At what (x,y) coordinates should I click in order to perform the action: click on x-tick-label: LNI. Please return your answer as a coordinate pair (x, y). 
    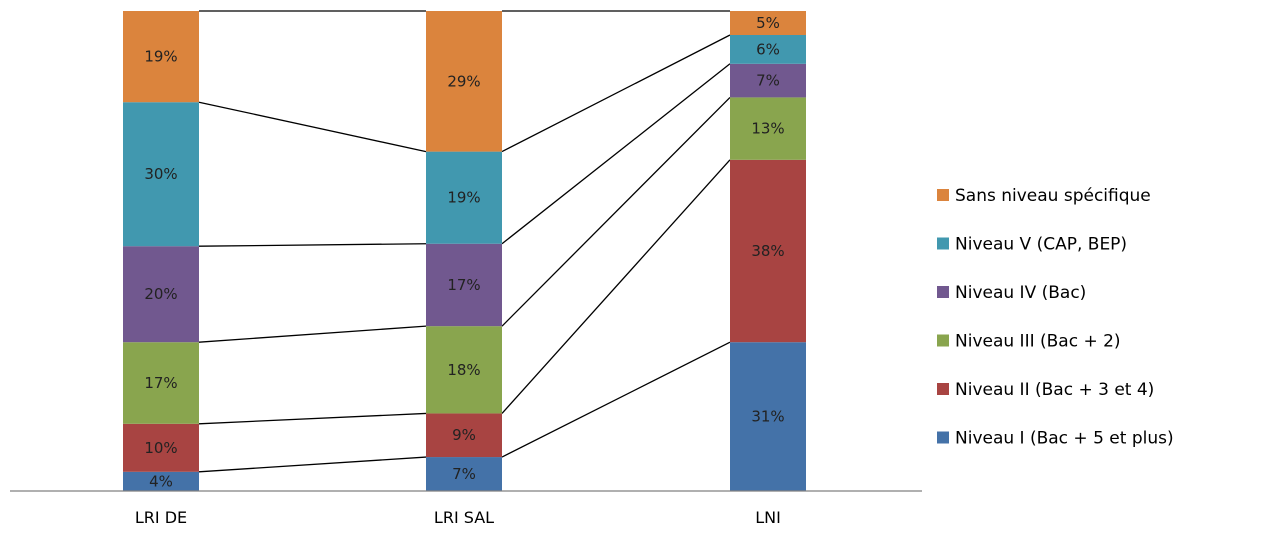
    Looking at the image, I should click on (768, 517).